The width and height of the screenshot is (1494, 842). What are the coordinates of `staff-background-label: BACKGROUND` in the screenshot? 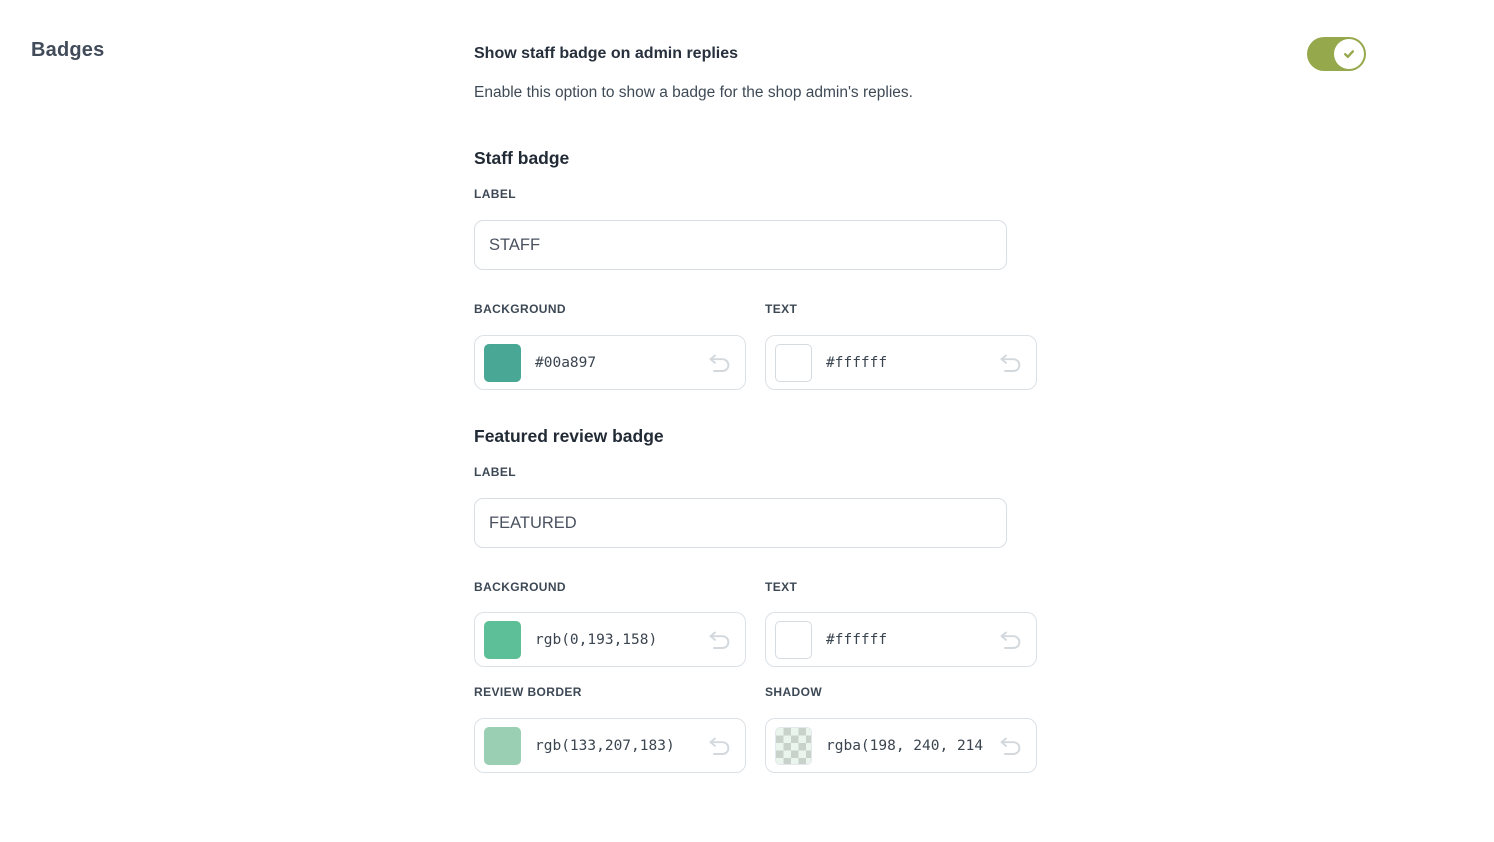 It's located at (520, 309).